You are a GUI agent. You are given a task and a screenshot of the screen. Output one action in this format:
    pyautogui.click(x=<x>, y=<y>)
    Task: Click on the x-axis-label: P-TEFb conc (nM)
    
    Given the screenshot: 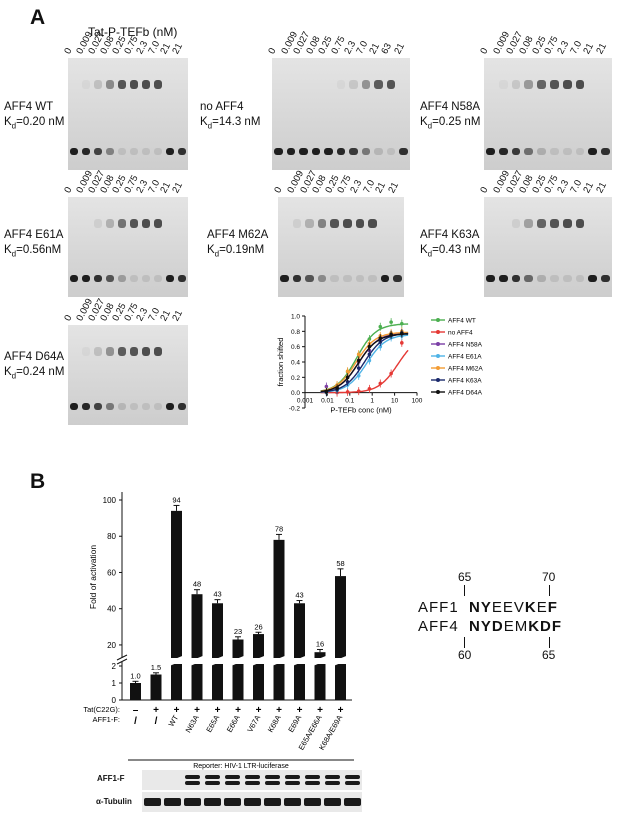 What is the action you would take?
    pyautogui.click(x=361, y=410)
    